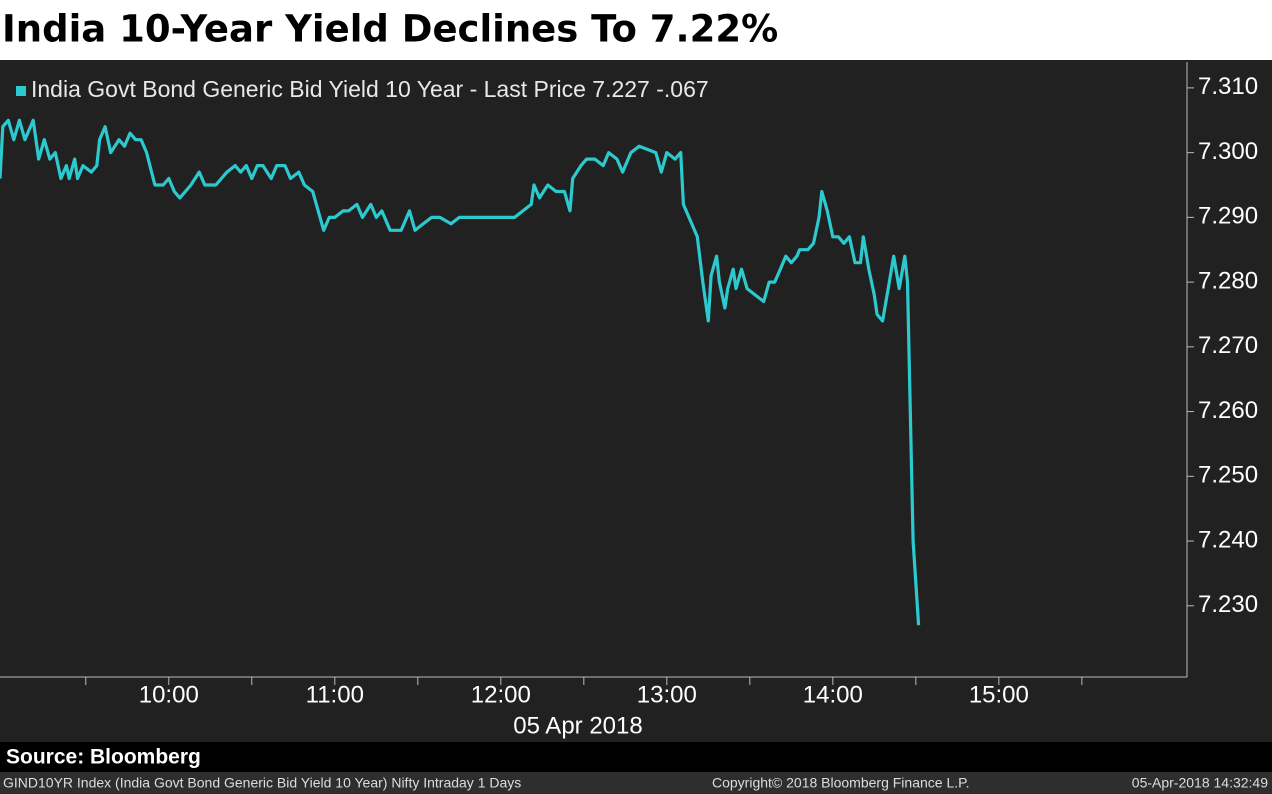 Image resolution: width=1272 pixels, height=794 pixels. Describe the element at coordinates (1228, 410) in the screenshot. I see `y-tick-label: 7.260` at that location.